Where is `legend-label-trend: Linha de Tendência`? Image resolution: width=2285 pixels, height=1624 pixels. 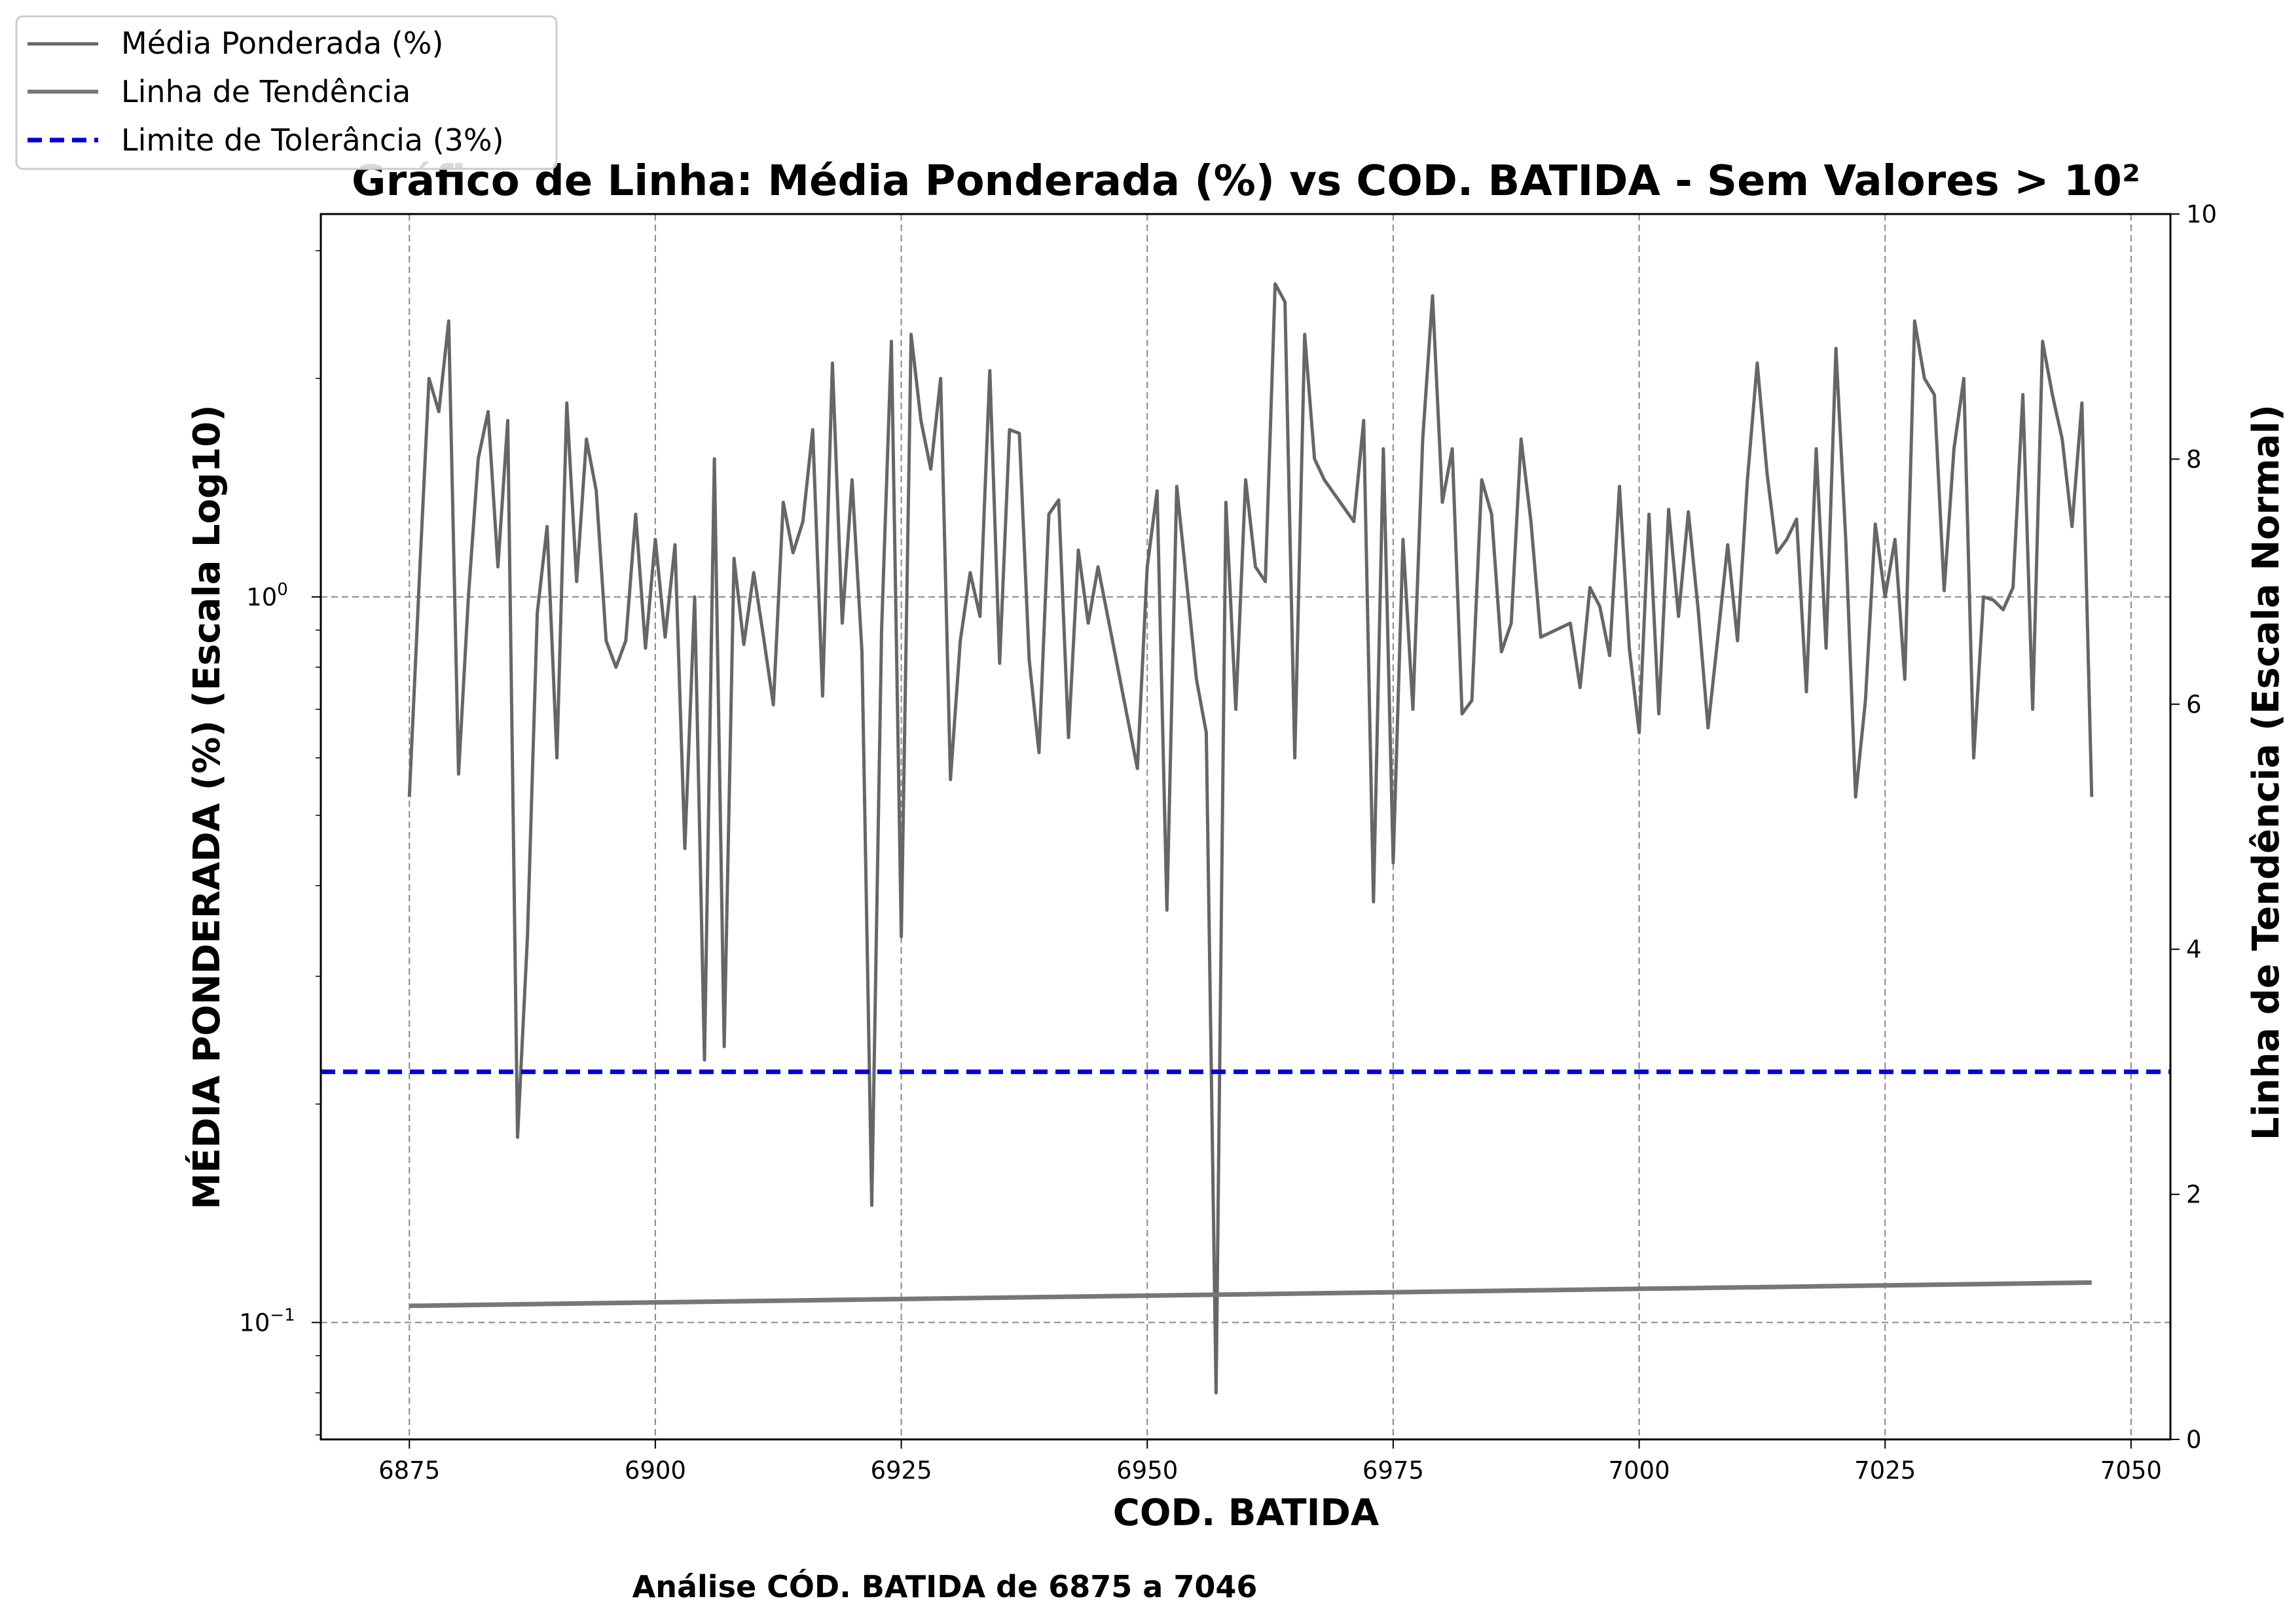
legend-label-trend: Linha de Tendência is located at coordinates (266, 91).